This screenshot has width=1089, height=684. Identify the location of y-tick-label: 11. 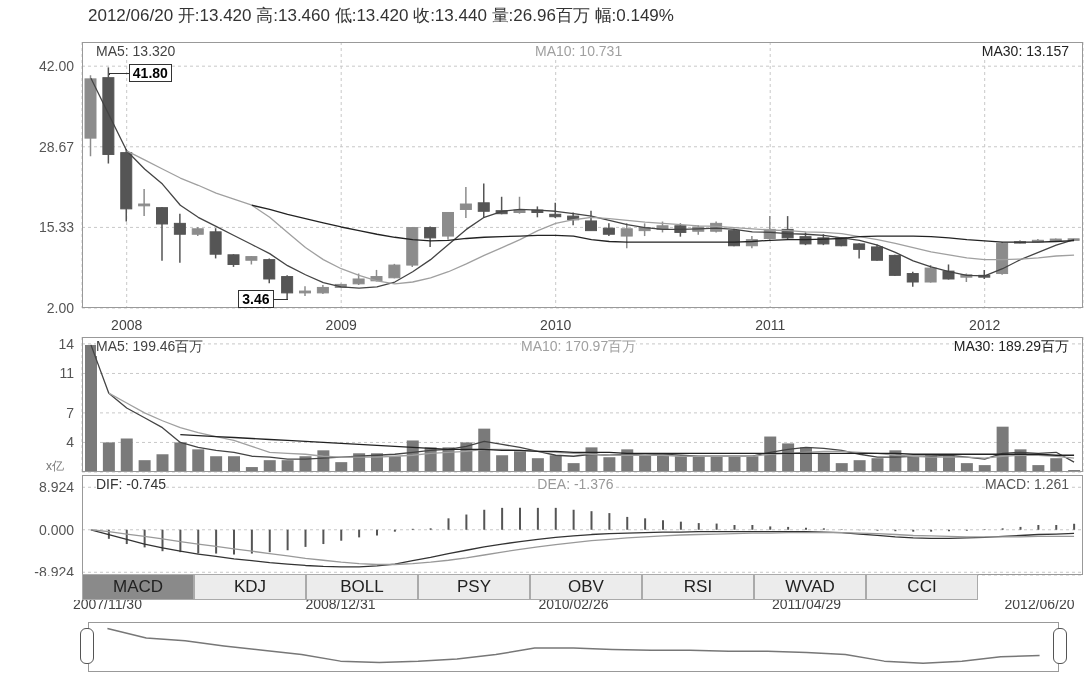
(67, 373).